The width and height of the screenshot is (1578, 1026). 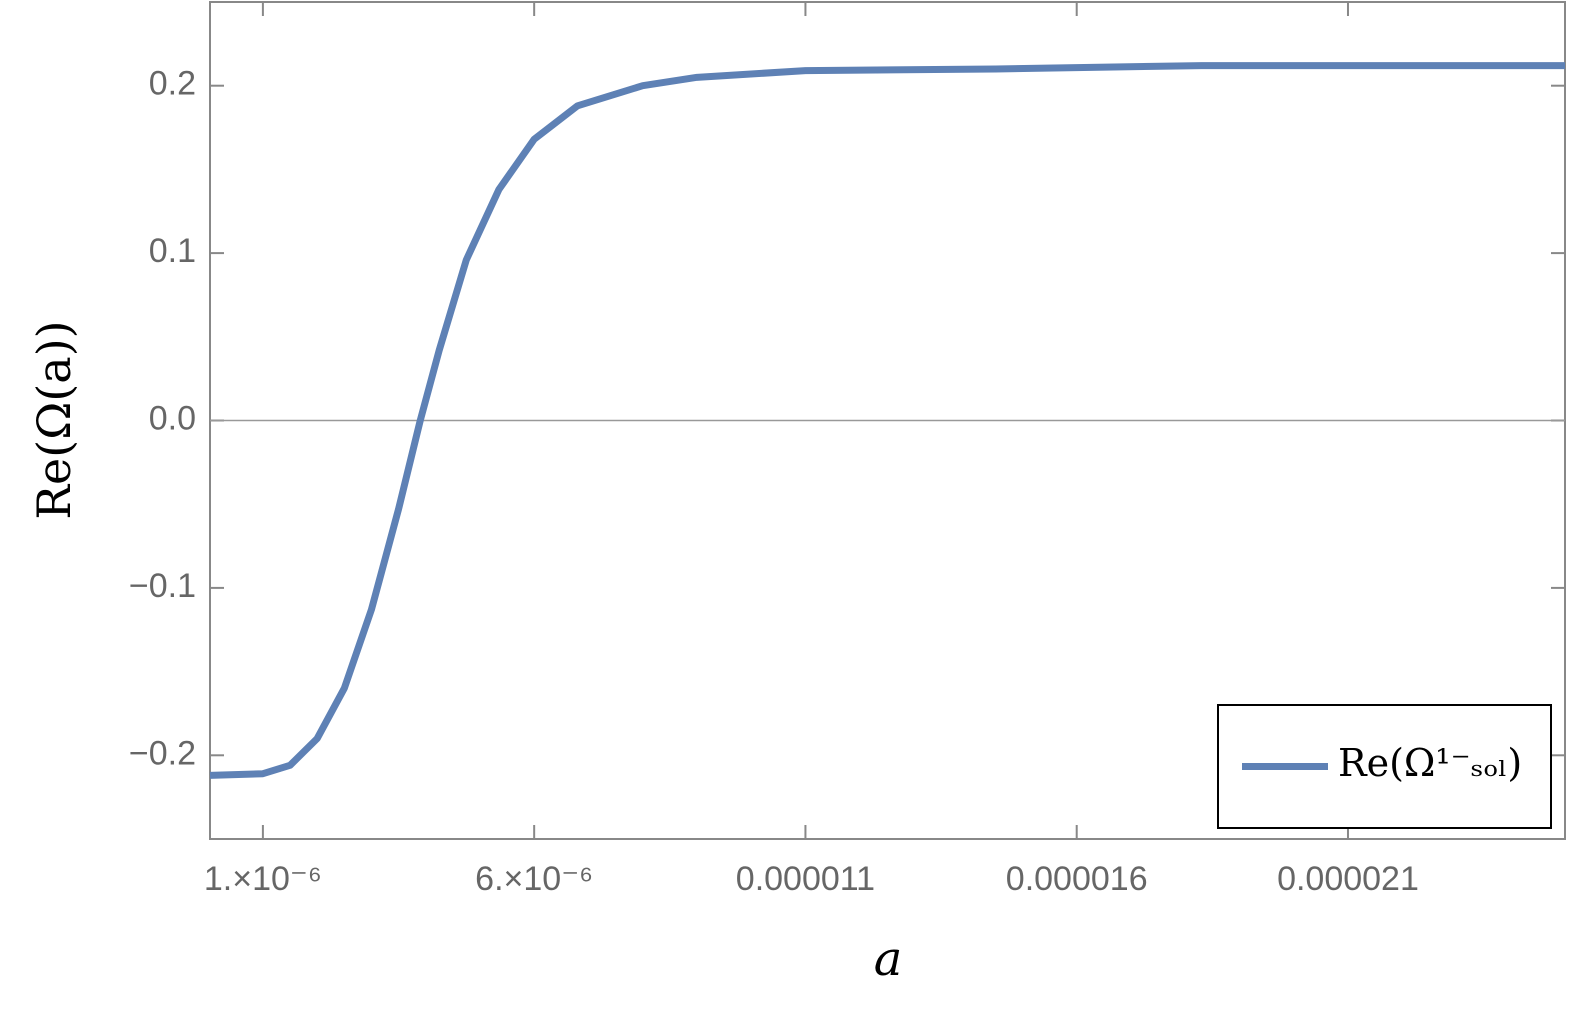 I want to click on x-tick-label: 0.000011, so click(x=805, y=879).